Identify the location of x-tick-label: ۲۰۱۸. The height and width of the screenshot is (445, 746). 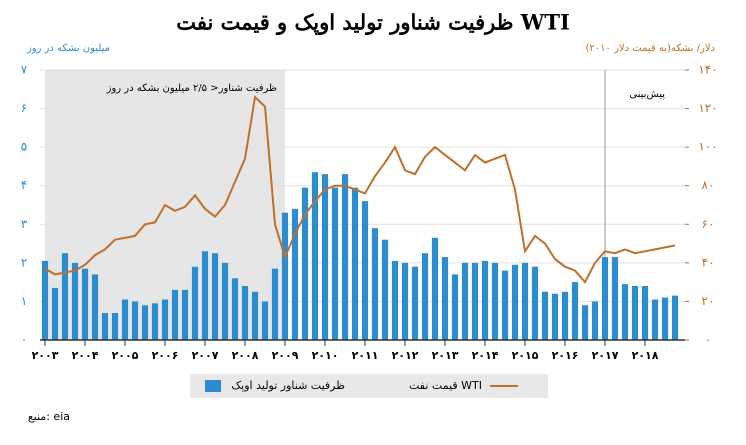
(645, 355).